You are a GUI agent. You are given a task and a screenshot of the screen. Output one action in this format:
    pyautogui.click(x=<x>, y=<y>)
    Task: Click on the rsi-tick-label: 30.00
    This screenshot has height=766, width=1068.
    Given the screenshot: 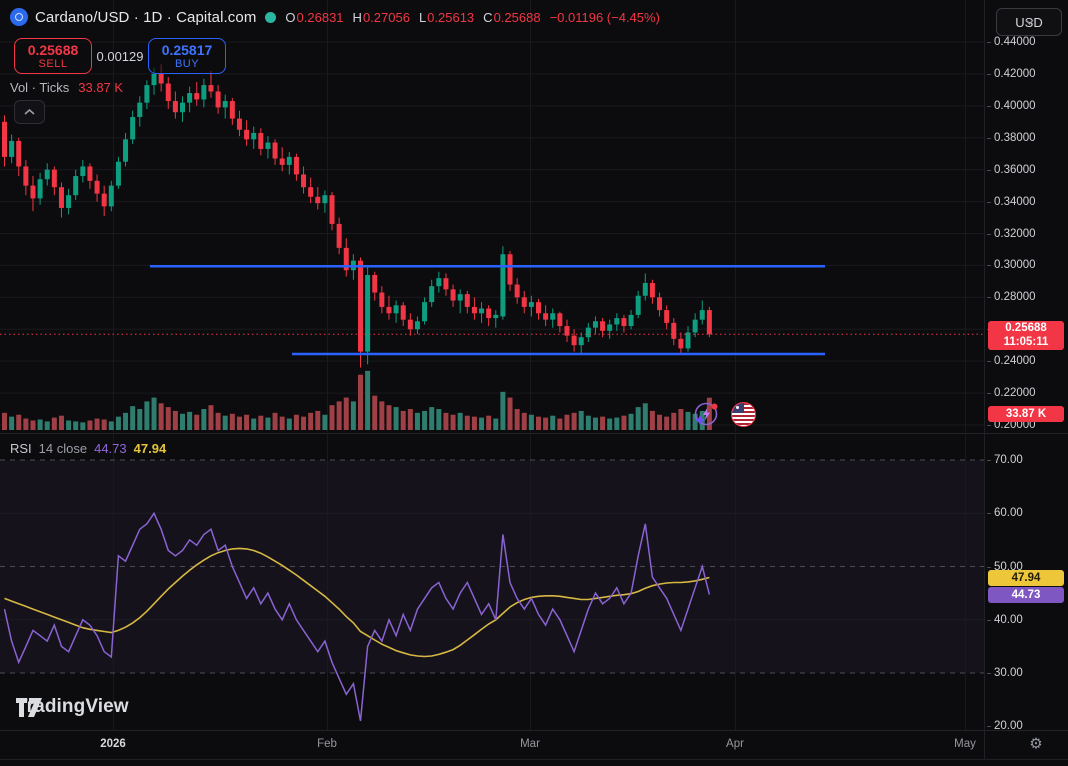 What is the action you would take?
    pyautogui.click(x=1005, y=673)
    